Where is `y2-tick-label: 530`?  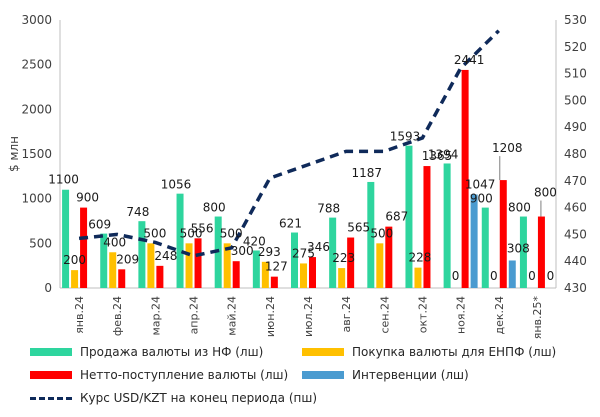
y2-tick-label: 530 is located at coordinates (575, 20).